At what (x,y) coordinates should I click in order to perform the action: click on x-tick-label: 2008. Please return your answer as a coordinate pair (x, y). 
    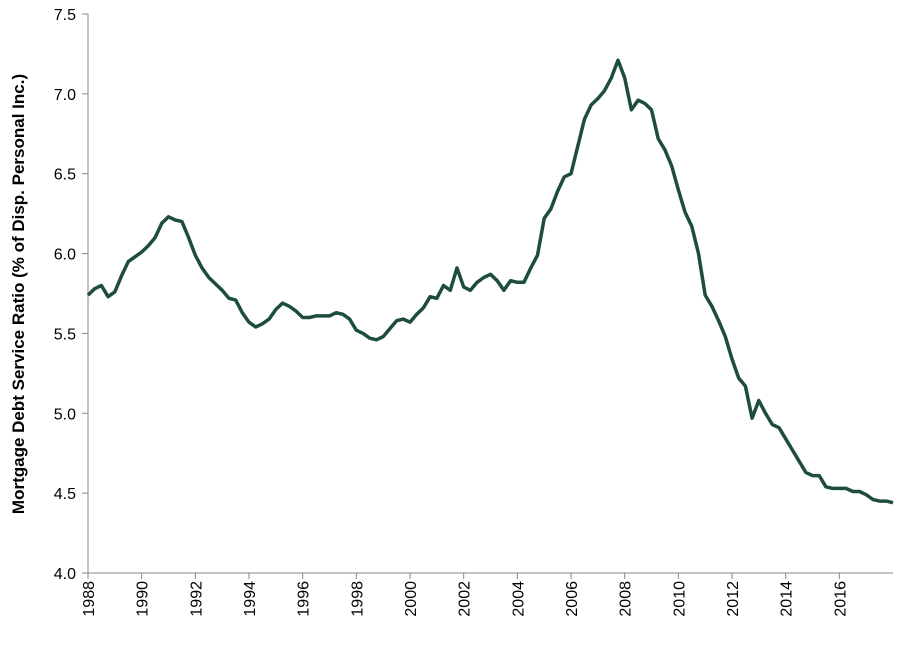
    Looking at the image, I should click on (626, 599).